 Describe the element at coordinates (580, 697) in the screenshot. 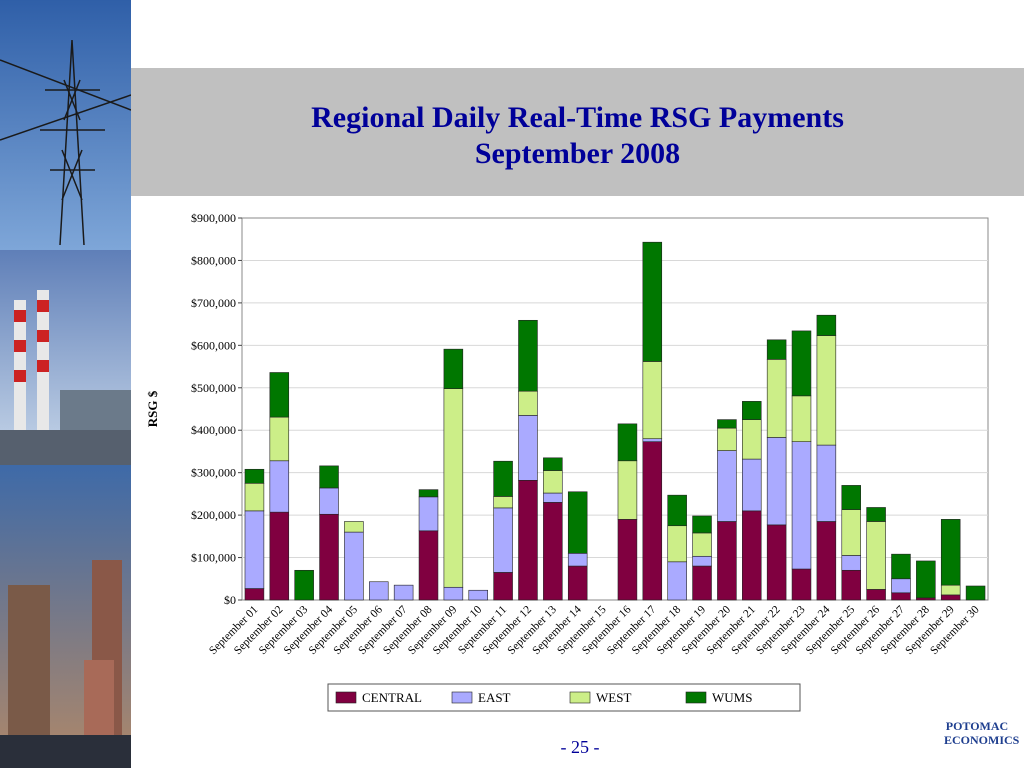

I see `legend-swatch-west` at that location.